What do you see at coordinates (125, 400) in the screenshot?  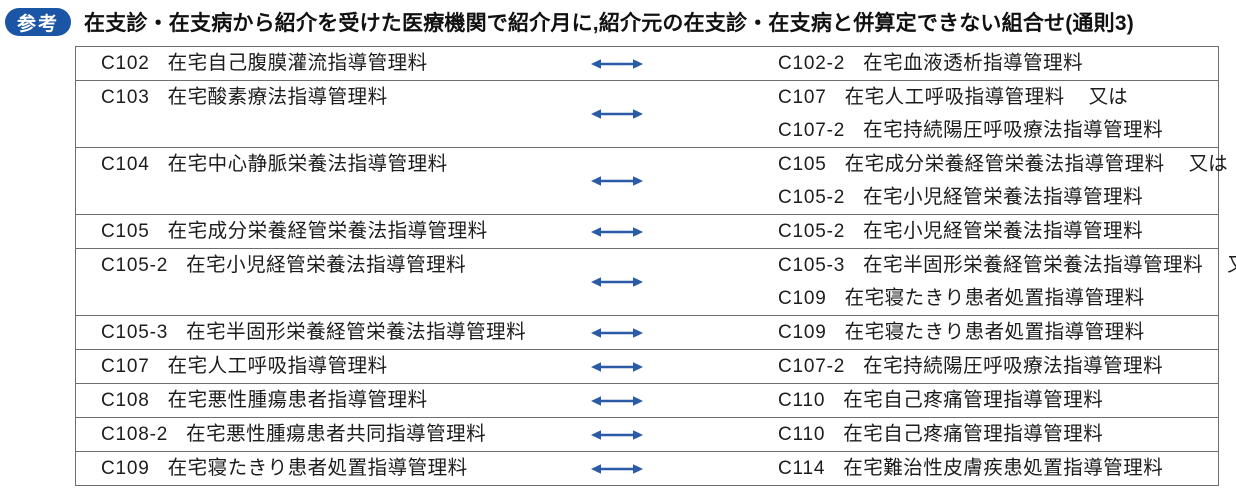 I see `fee-code: C108` at bounding box center [125, 400].